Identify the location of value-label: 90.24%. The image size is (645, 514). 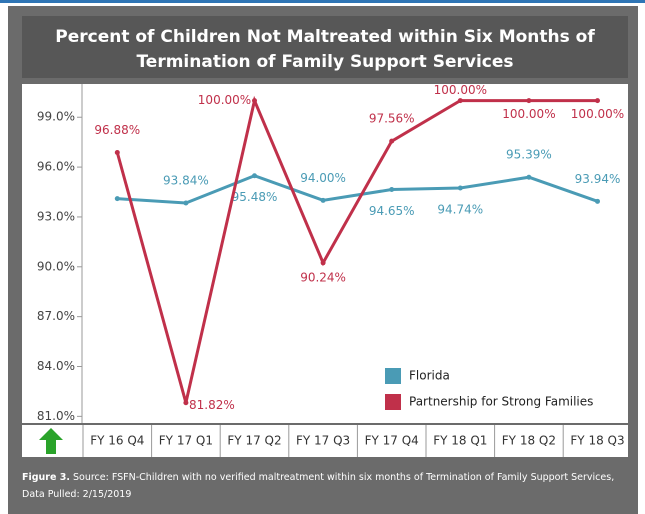
(323, 277).